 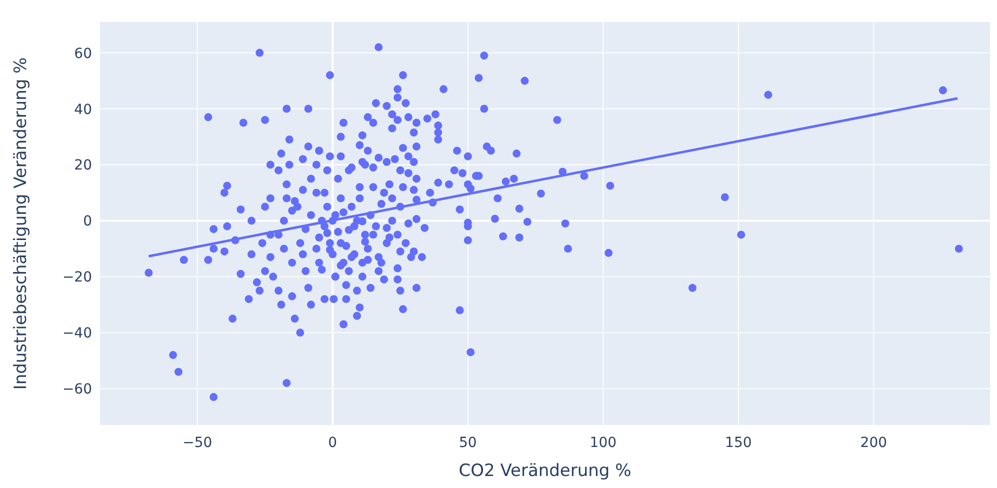 What do you see at coordinates (21, 223) in the screenshot?
I see `y-axis-title: Industriebeschäftigung Veränderung %` at bounding box center [21, 223].